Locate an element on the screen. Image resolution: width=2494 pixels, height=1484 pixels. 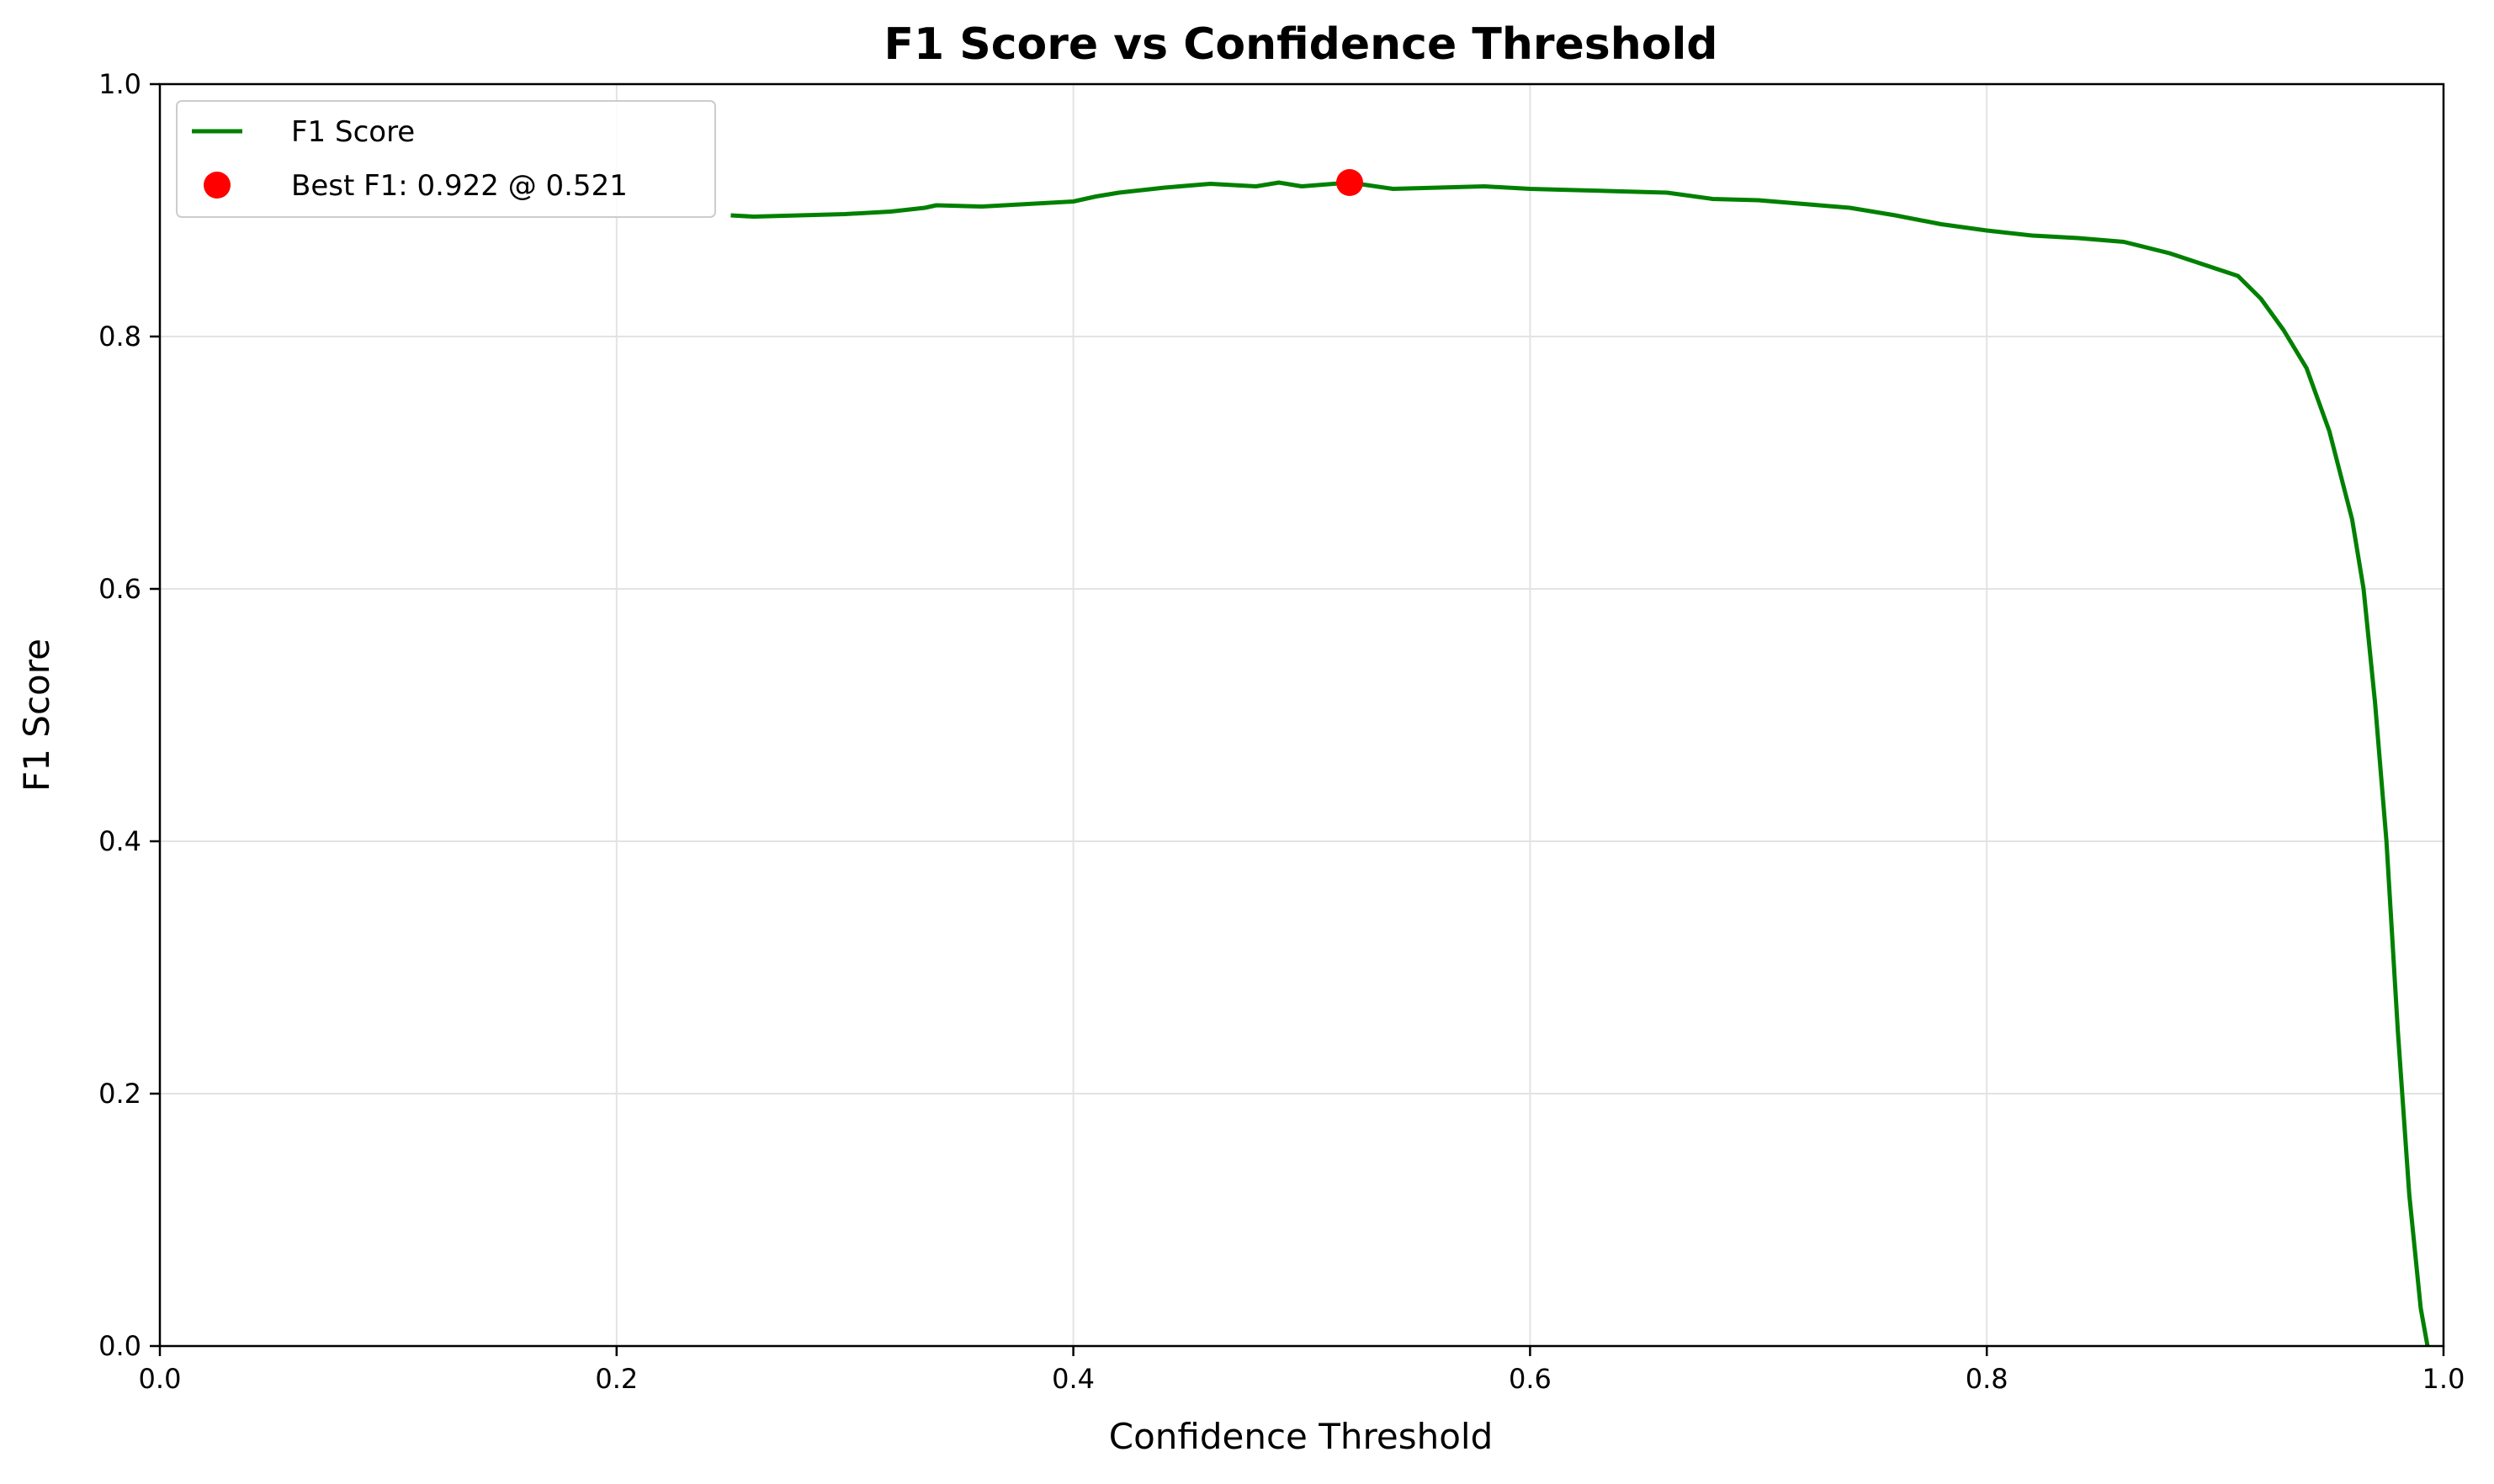
best-f1-marker is located at coordinates (1349, 182).